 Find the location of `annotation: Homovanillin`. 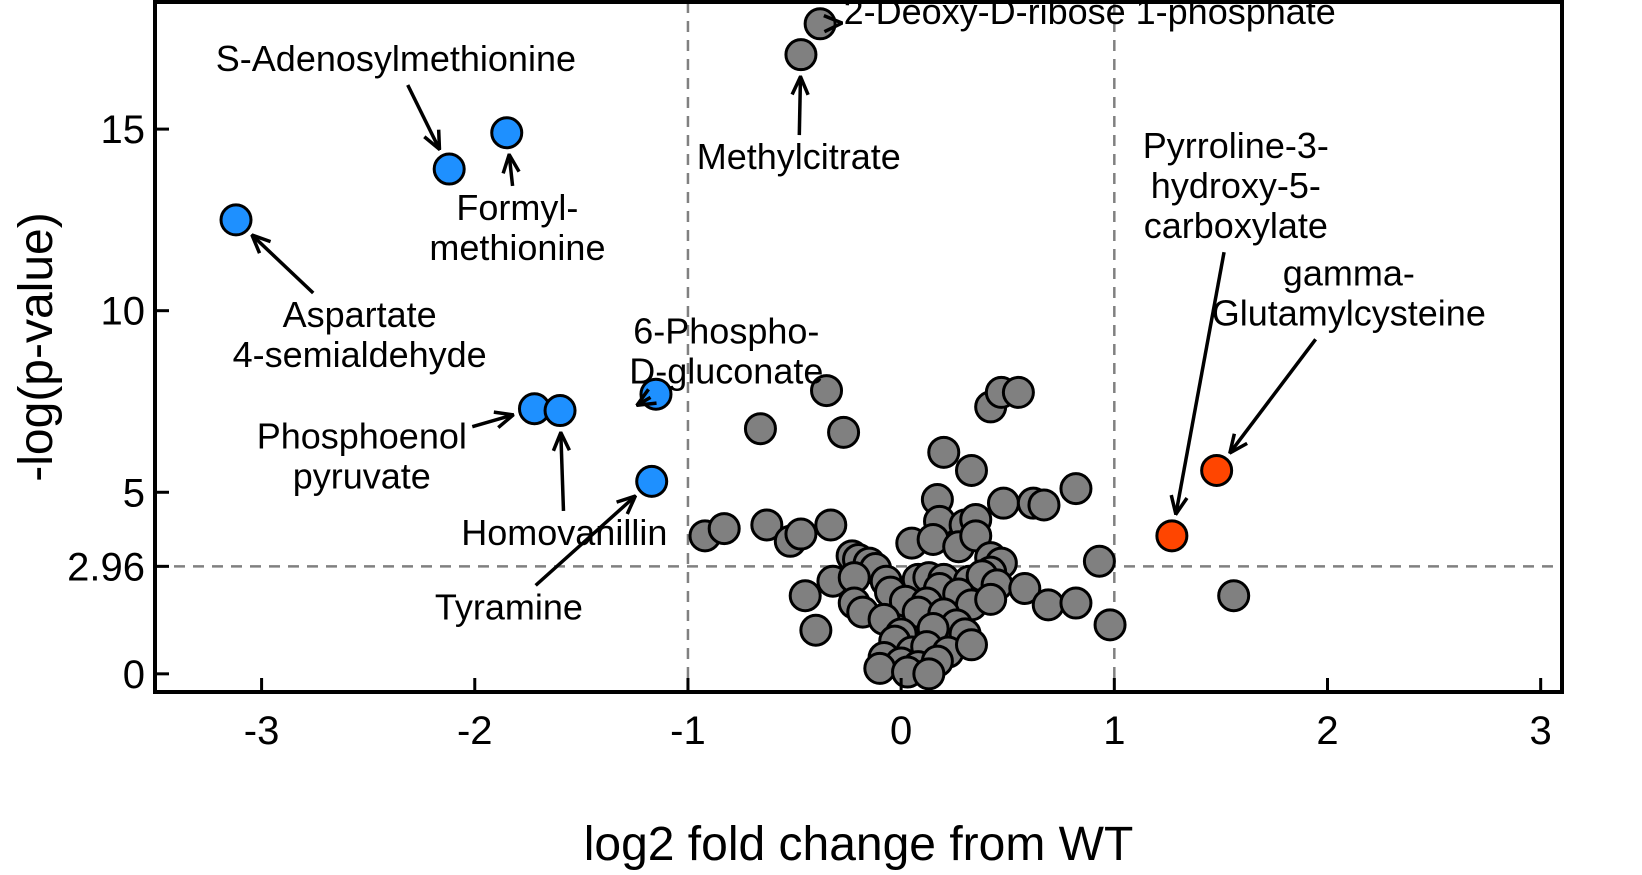

annotation: Homovanillin is located at coordinates (564, 493).